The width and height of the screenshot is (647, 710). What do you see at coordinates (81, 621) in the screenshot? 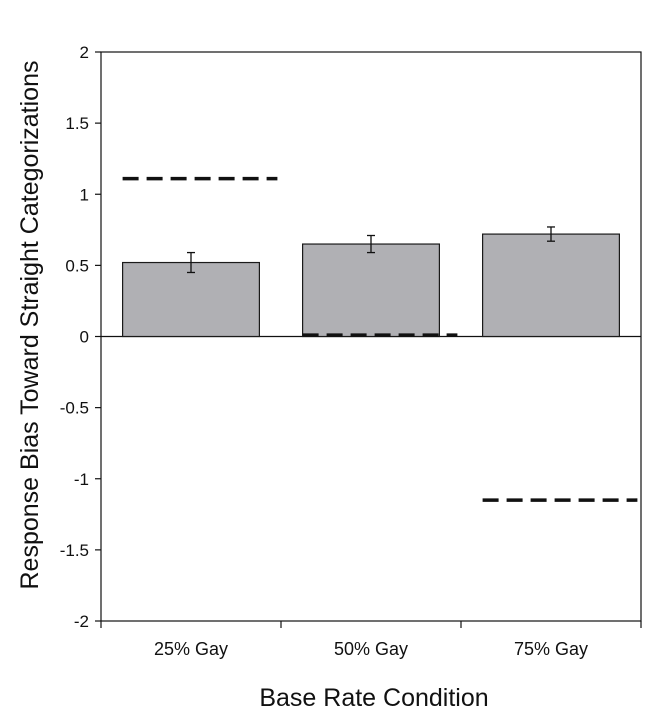
I see `y-tick-label: -2` at bounding box center [81, 621].